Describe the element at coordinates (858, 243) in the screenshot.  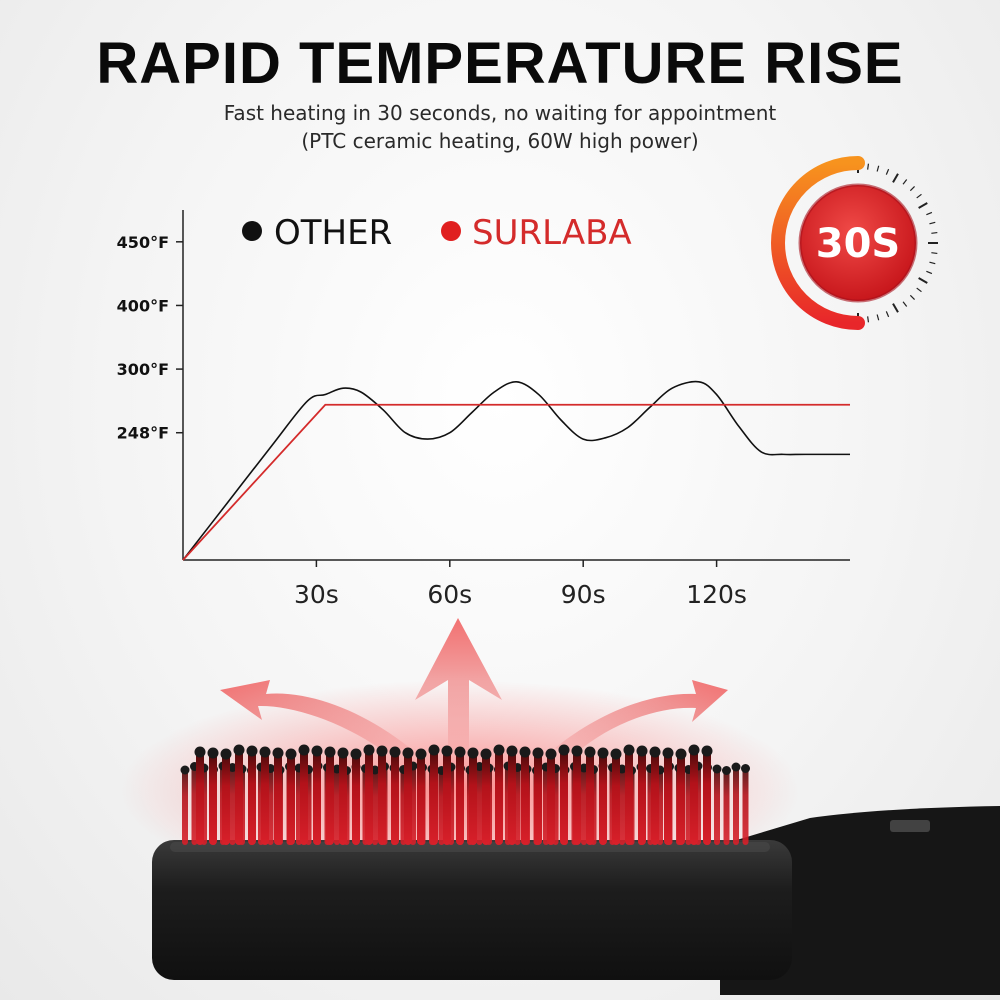
I see `timer-badge` at that location.